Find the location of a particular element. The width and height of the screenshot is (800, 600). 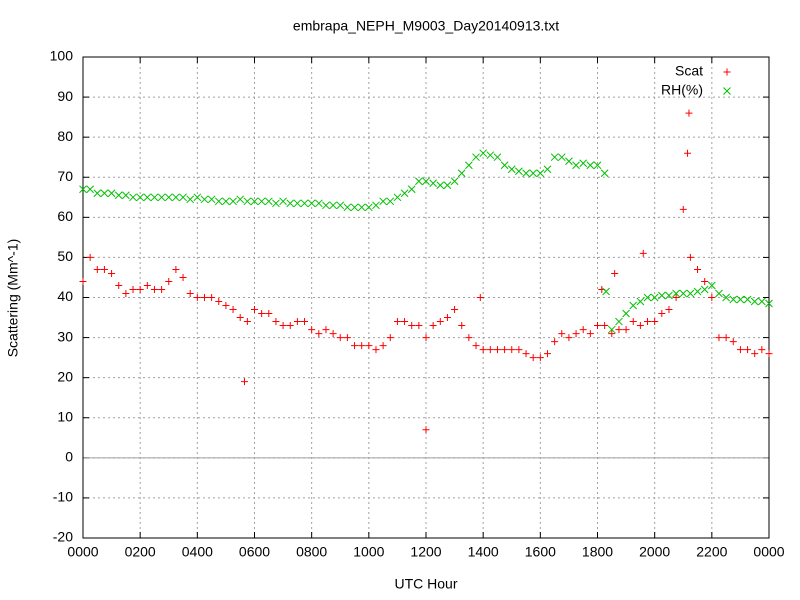

y-axis-label: Scattering (Mm^-1) is located at coordinates (13, 298).